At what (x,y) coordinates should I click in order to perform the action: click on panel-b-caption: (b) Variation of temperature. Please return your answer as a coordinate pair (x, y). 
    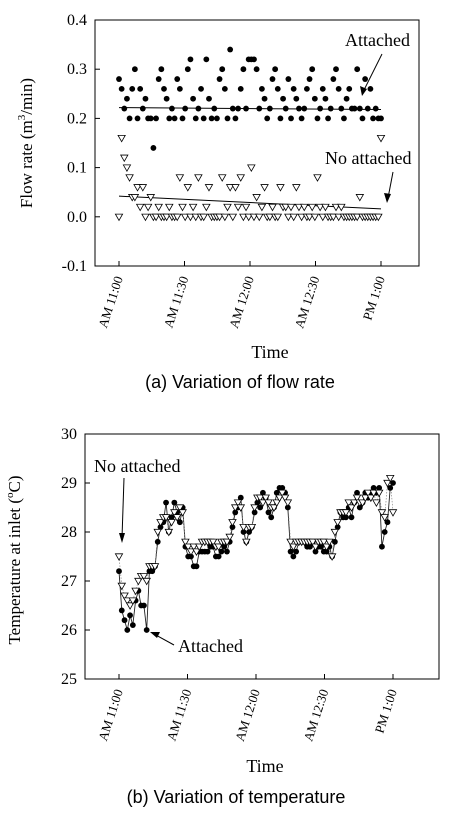
    Looking at the image, I should click on (236, 797).